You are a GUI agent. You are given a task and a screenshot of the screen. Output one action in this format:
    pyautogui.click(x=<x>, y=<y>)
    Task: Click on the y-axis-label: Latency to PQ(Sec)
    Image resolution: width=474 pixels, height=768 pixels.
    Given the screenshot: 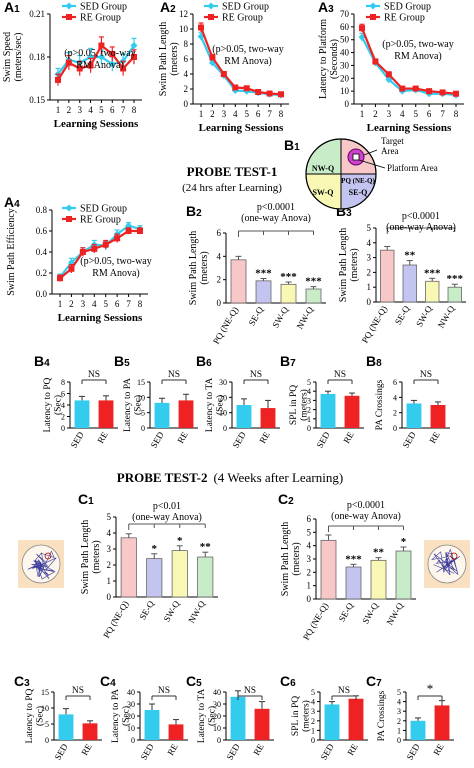 What is the action you would take?
    pyautogui.click(x=35, y=715)
    